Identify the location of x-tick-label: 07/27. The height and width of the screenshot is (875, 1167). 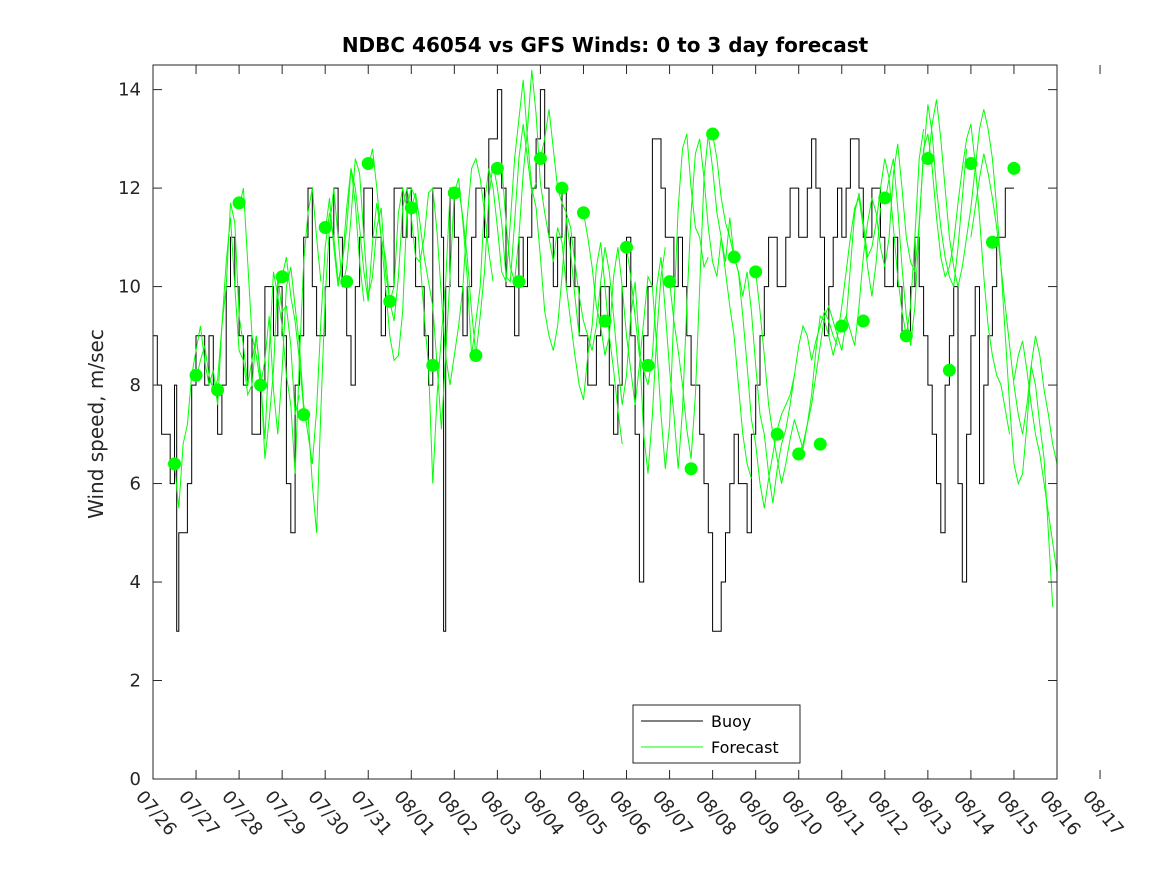
(198, 813).